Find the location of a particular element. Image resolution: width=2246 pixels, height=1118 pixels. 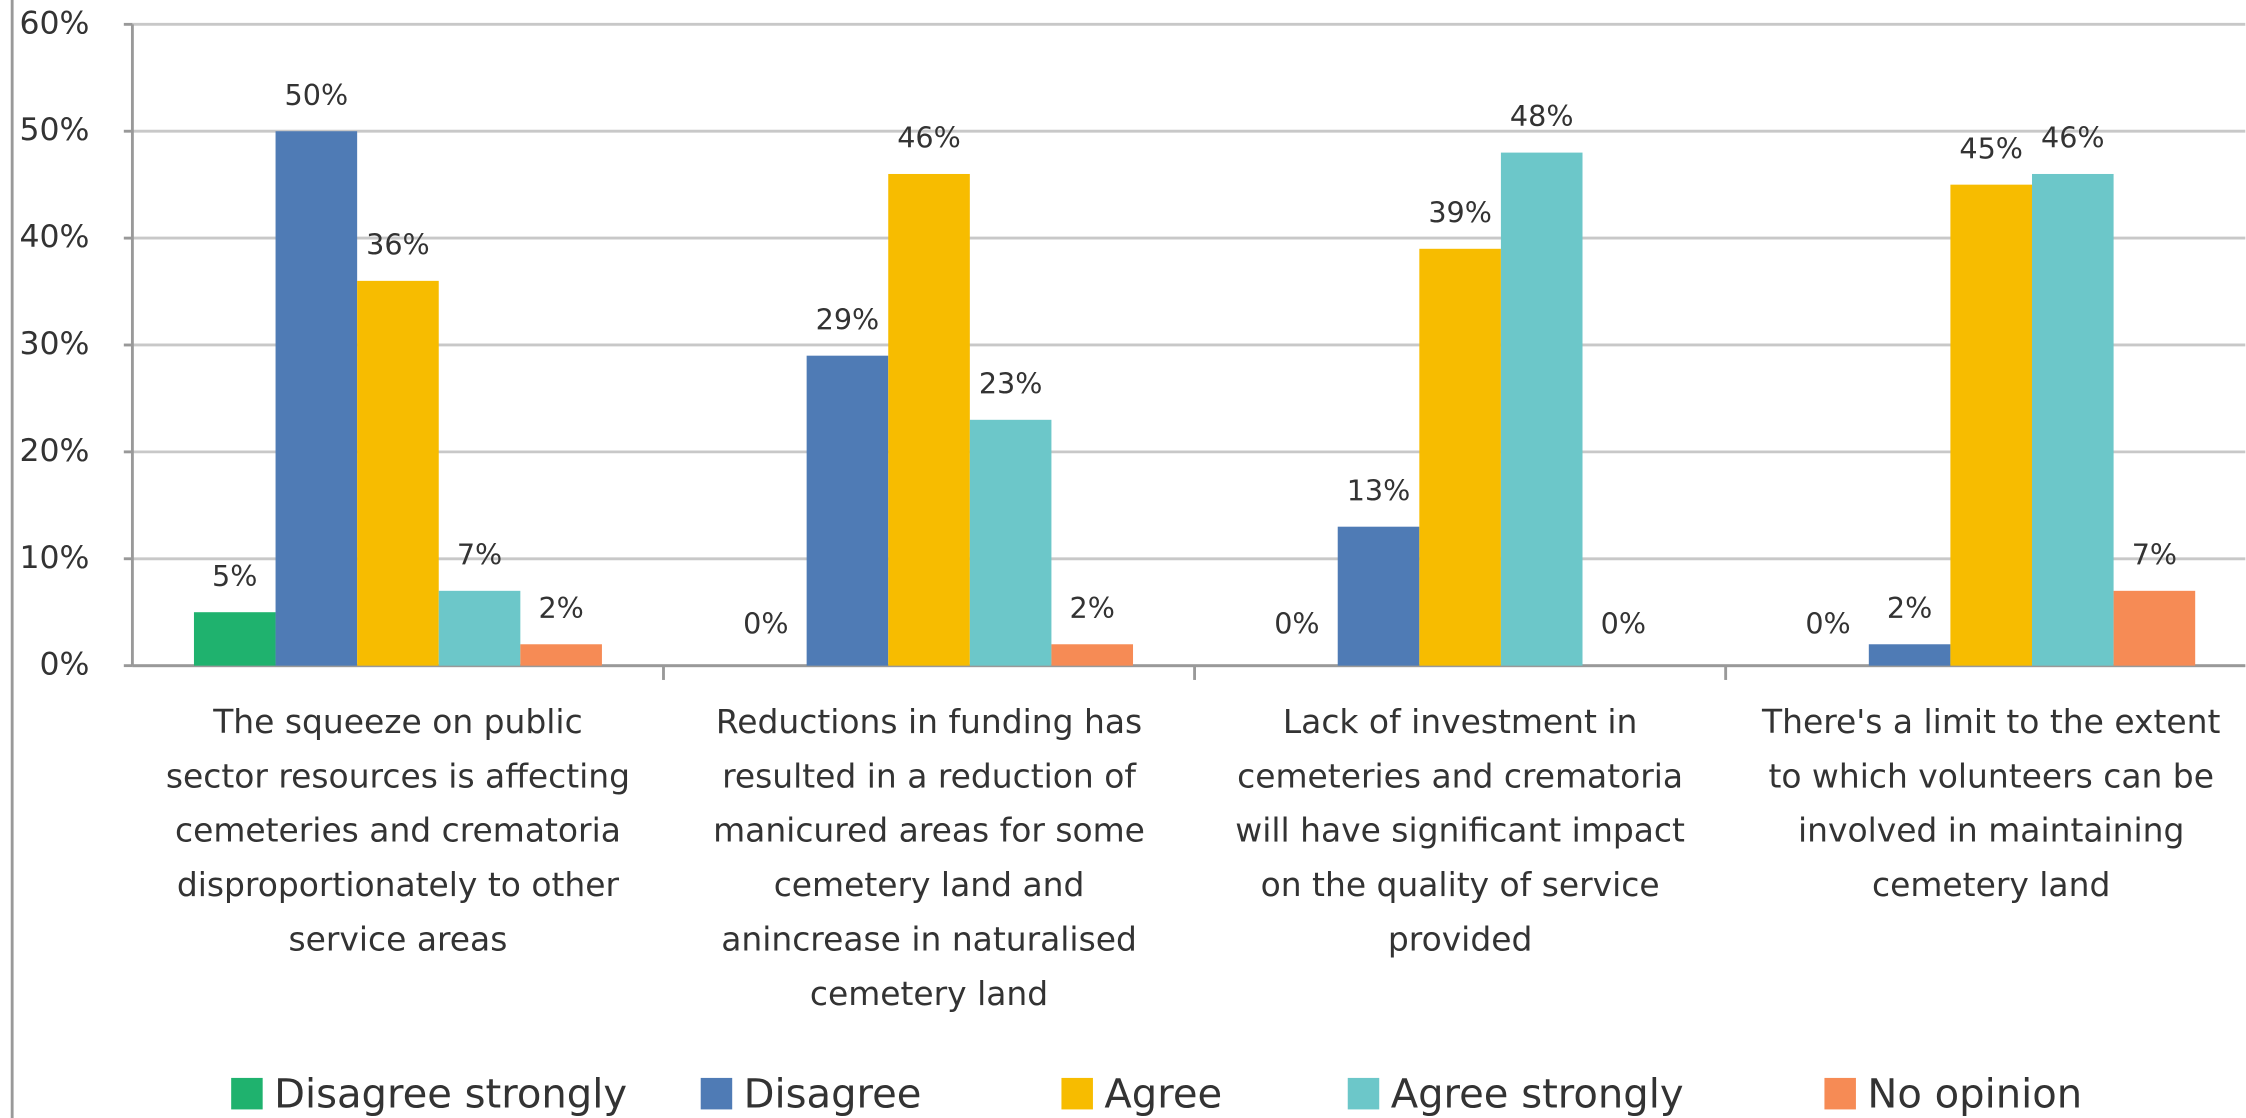

data-label: 50% is located at coordinates (317, 95).